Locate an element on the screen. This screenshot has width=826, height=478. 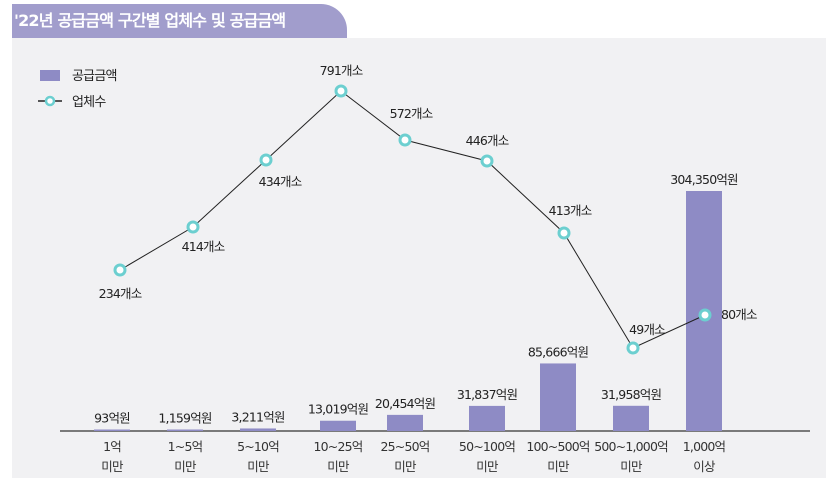
bar-label: 93억원 is located at coordinates (112, 418).